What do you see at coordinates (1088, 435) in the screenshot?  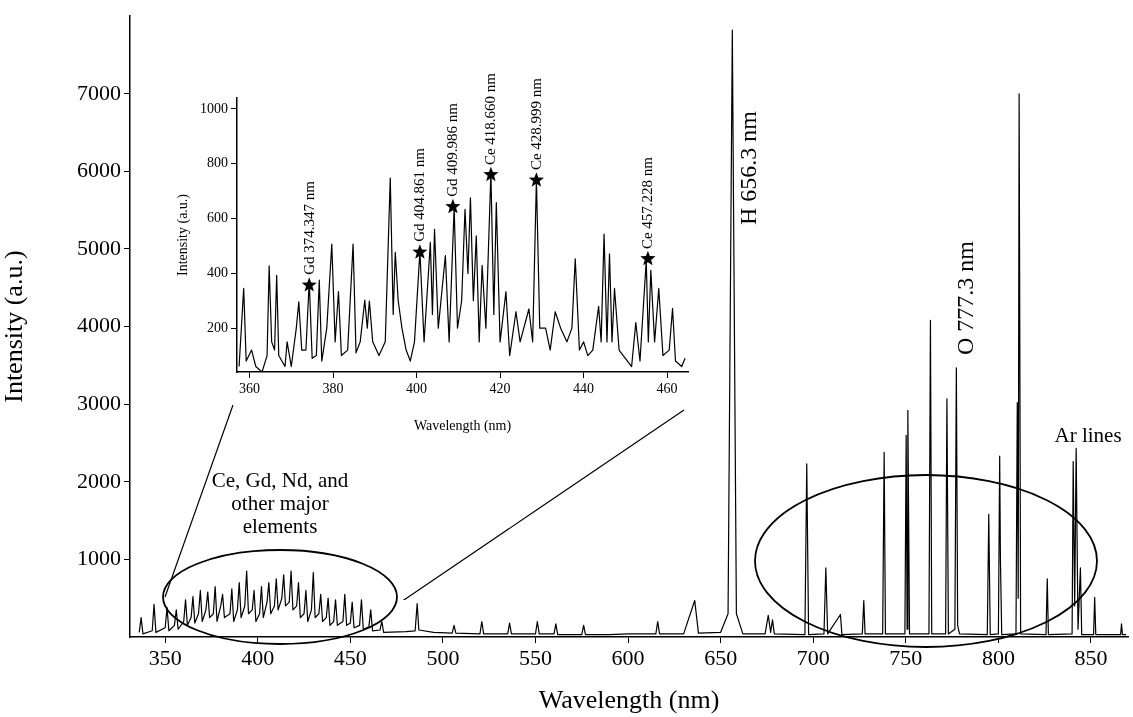 I see `annotation: Ar lines` at bounding box center [1088, 435].